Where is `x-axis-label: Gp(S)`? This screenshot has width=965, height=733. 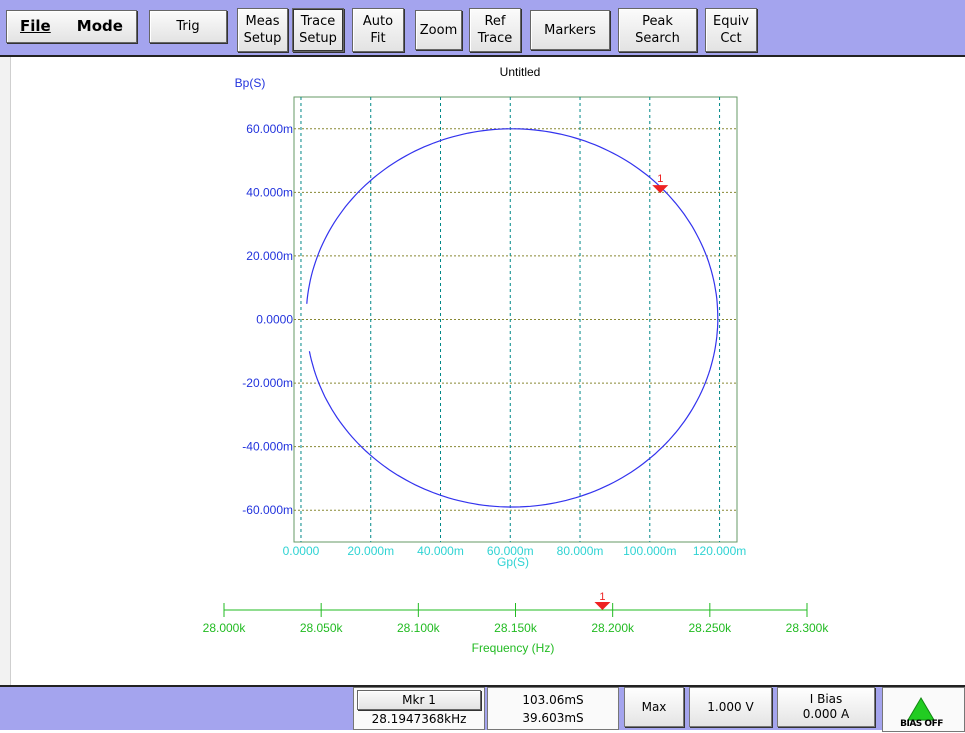 x-axis-label: Gp(S) is located at coordinates (513, 562).